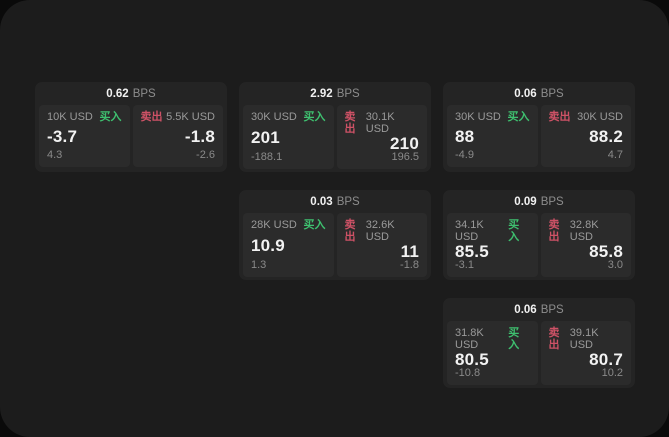 This screenshot has height=437, width=669. I want to click on sell-tile: 卖出 32.6K USD 11 -1.8, so click(381, 245).